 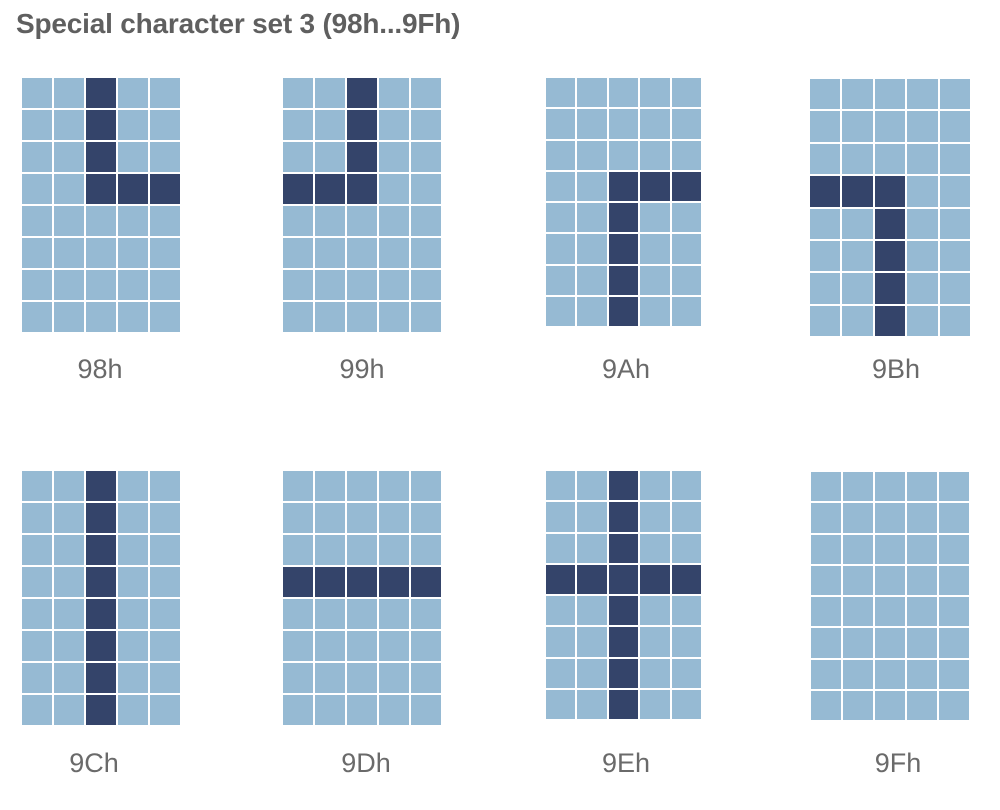 What do you see at coordinates (626, 763) in the screenshot?
I see `glyph-code-label: 9Eh` at bounding box center [626, 763].